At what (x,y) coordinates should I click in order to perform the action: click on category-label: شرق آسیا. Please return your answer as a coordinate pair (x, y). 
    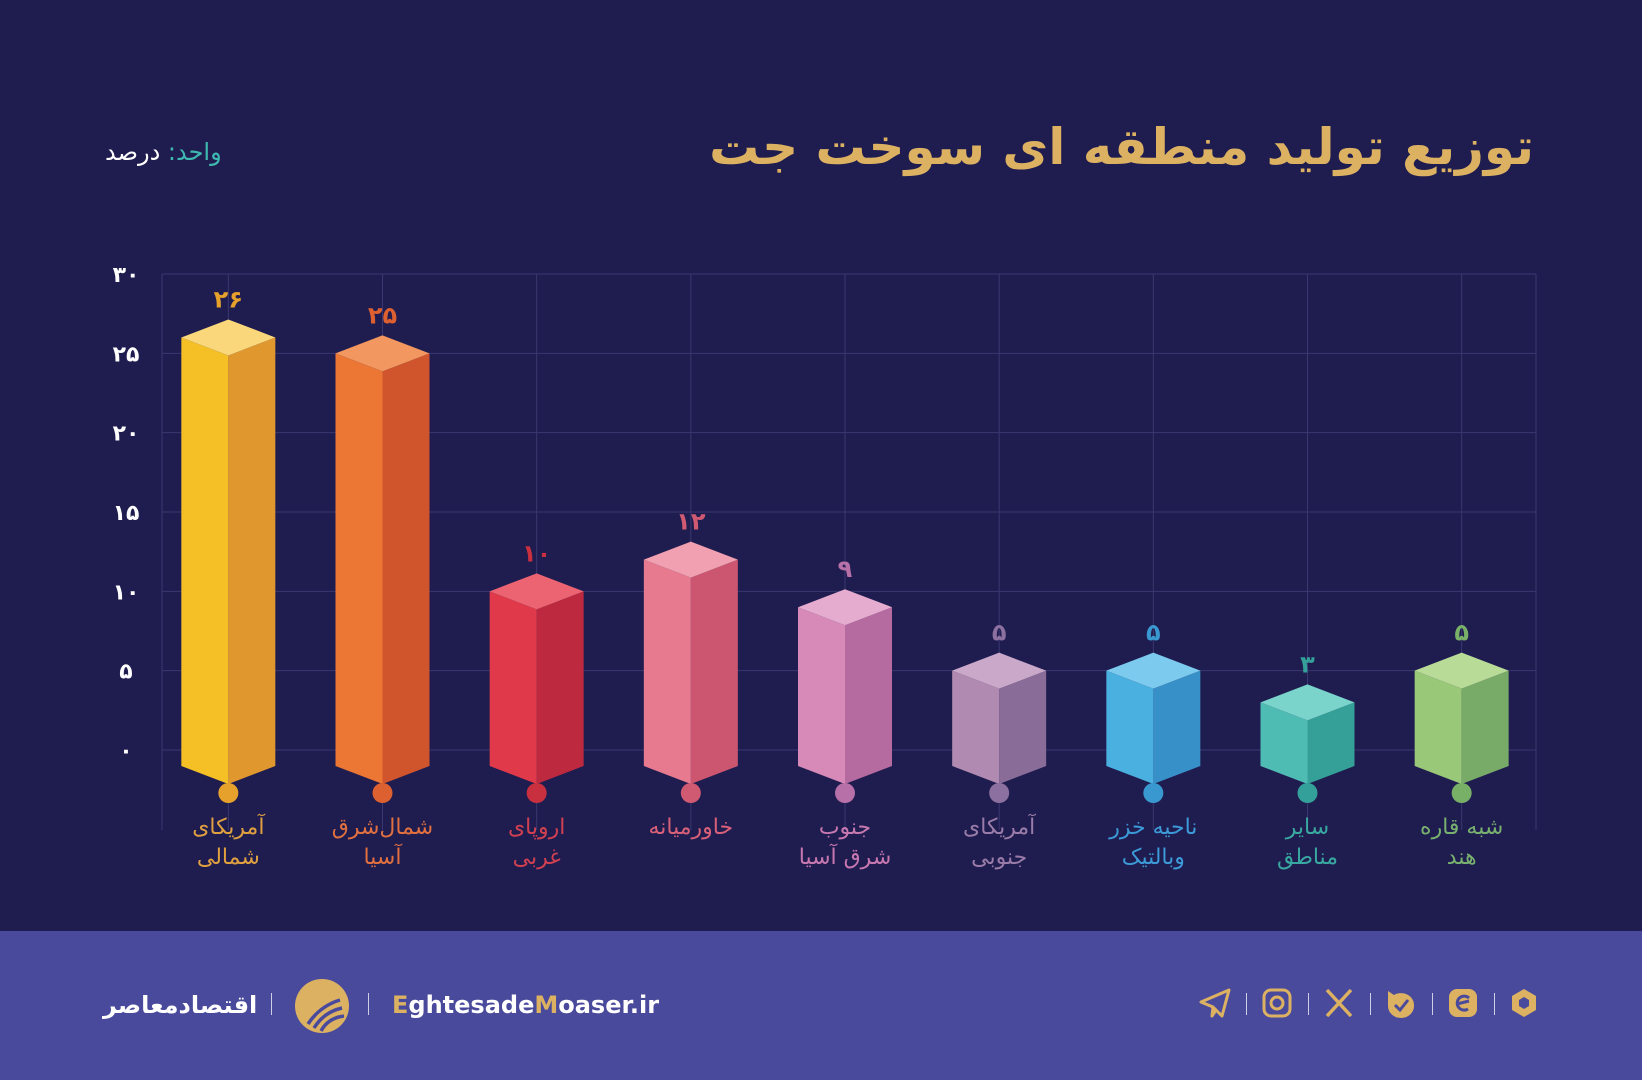
    Looking at the image, I should click on (845, 856).